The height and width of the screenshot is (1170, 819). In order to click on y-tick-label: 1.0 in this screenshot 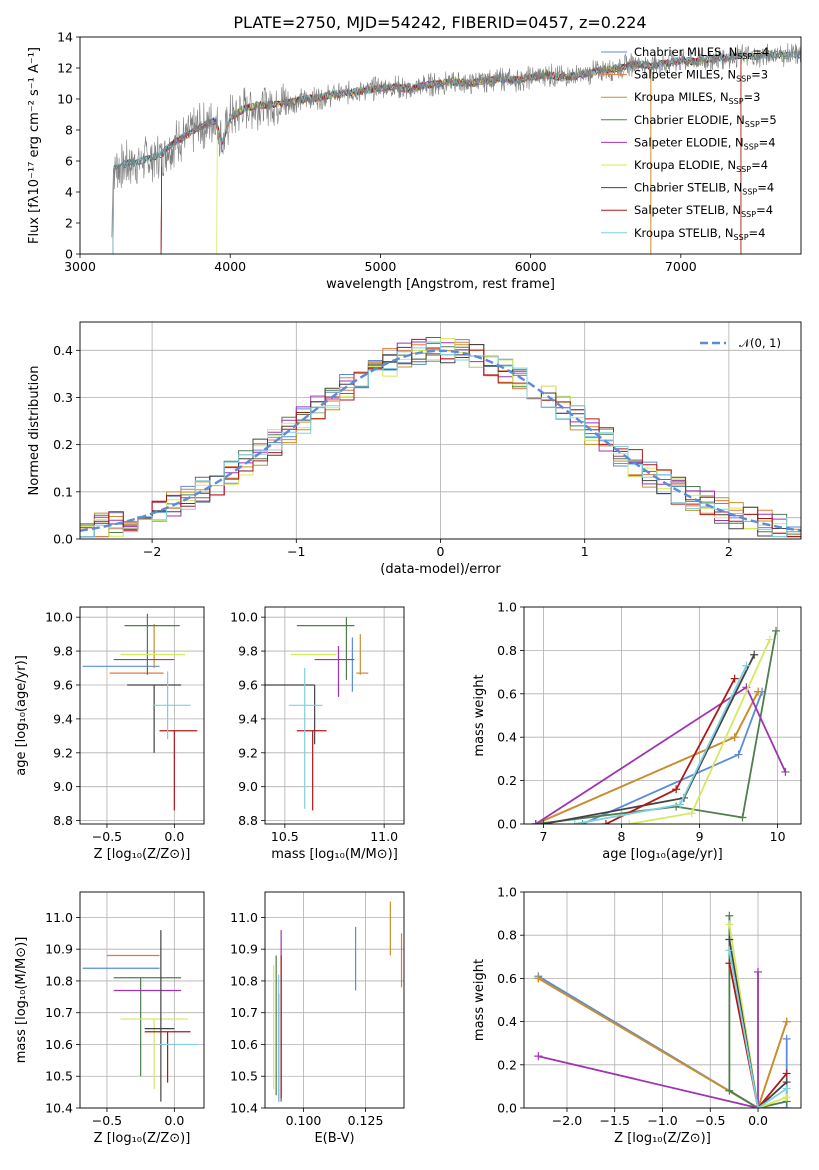, I will do `click(507, 607)`.